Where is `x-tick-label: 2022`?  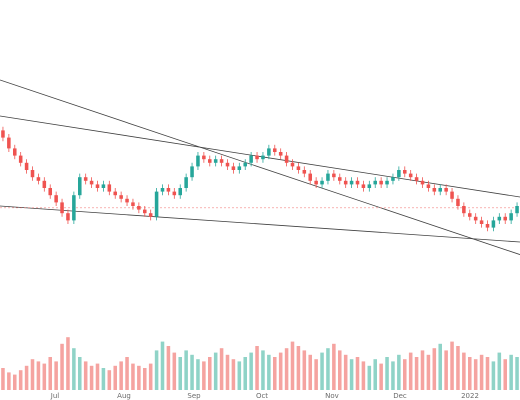
x-tick-label: 2022 is located at coordinates (470, 396).